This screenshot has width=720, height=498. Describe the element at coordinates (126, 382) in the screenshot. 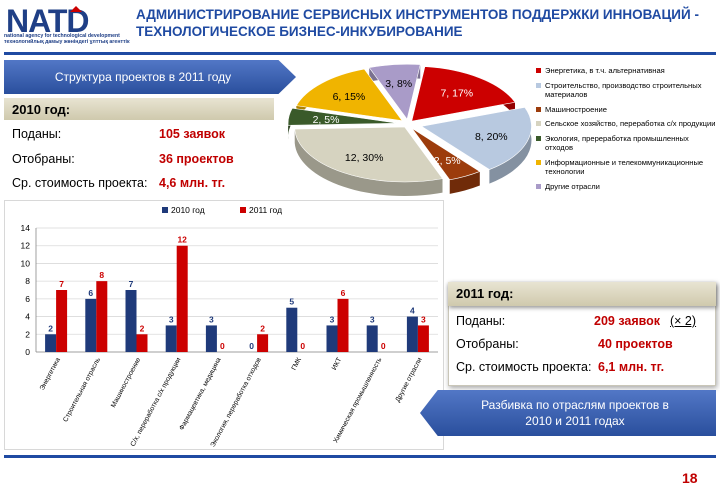

I see `x-tick-label: Машиностроение` at that location.